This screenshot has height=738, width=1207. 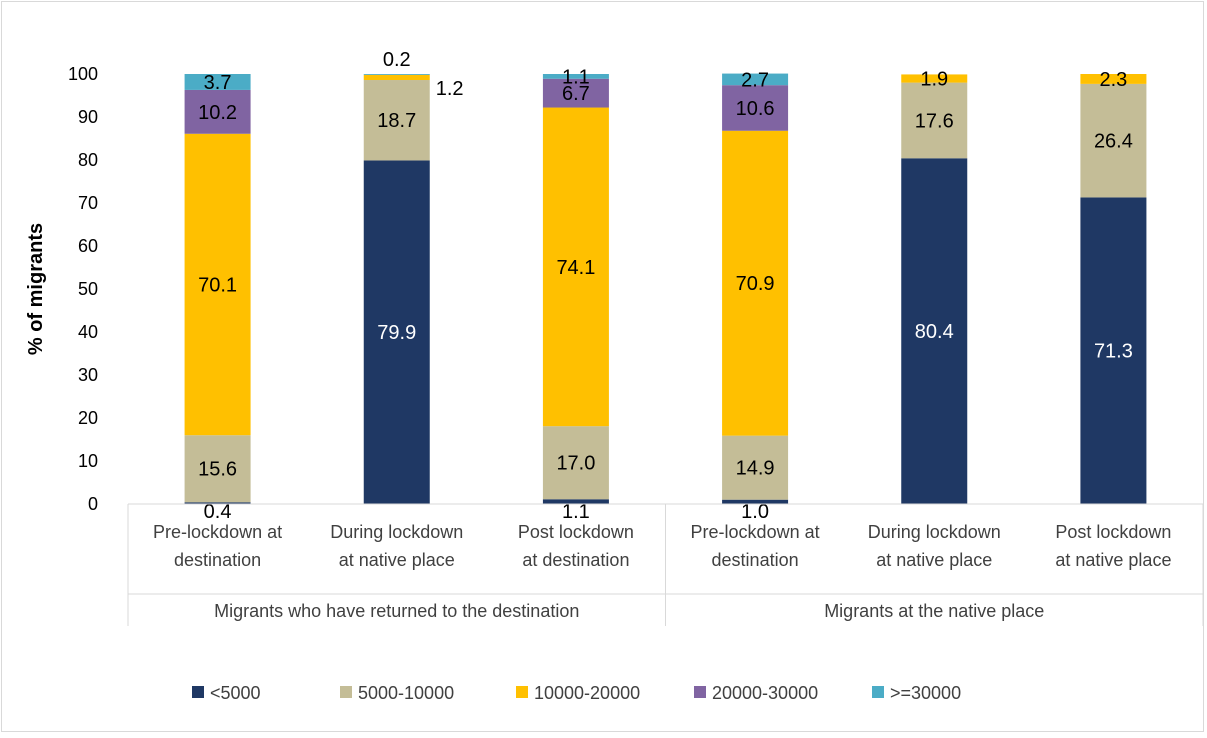 I want to click on data-label: 1.9, so click(x=934, y=80).